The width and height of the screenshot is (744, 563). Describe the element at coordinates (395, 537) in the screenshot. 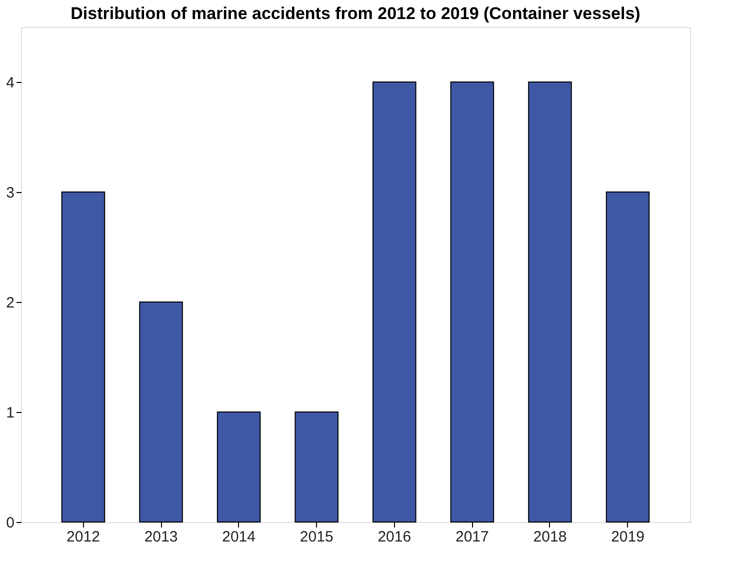

I see `x-tick-label: 2016` at that location.